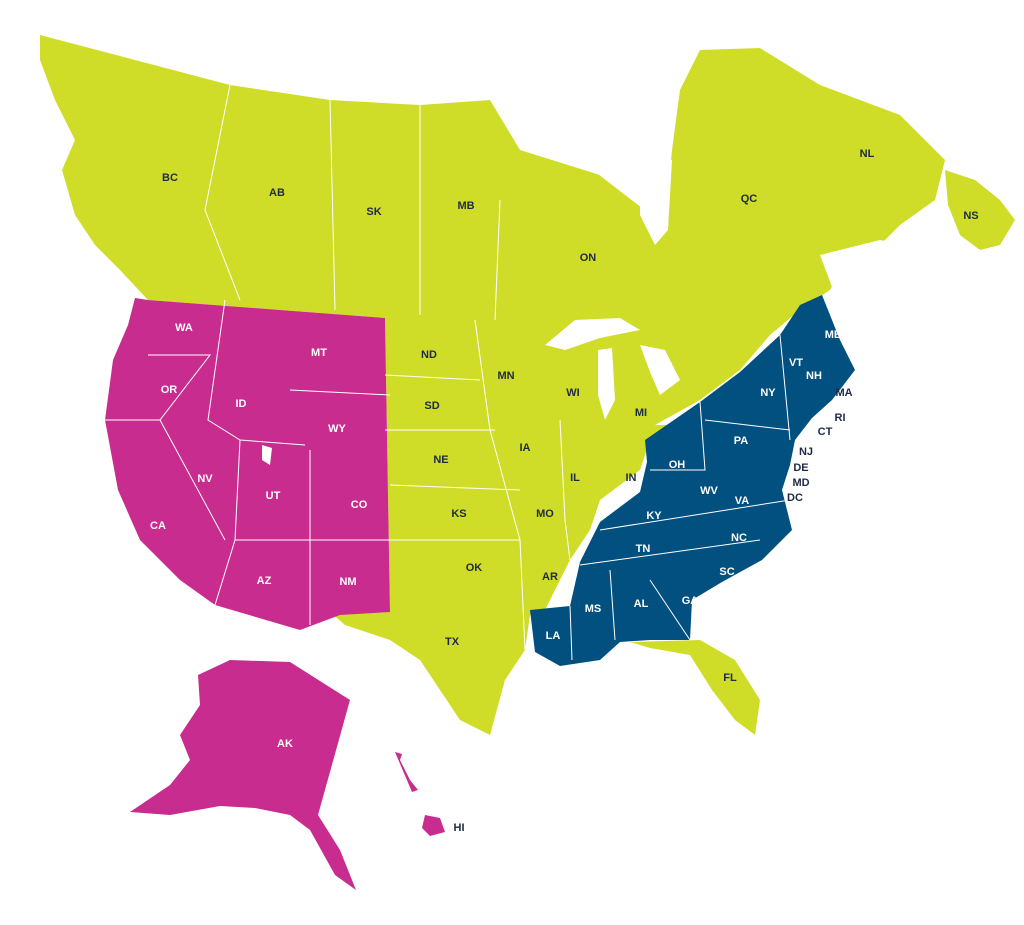 The image size is (1024, 925). I want to click on label-mi: MI, so click(641, 413).